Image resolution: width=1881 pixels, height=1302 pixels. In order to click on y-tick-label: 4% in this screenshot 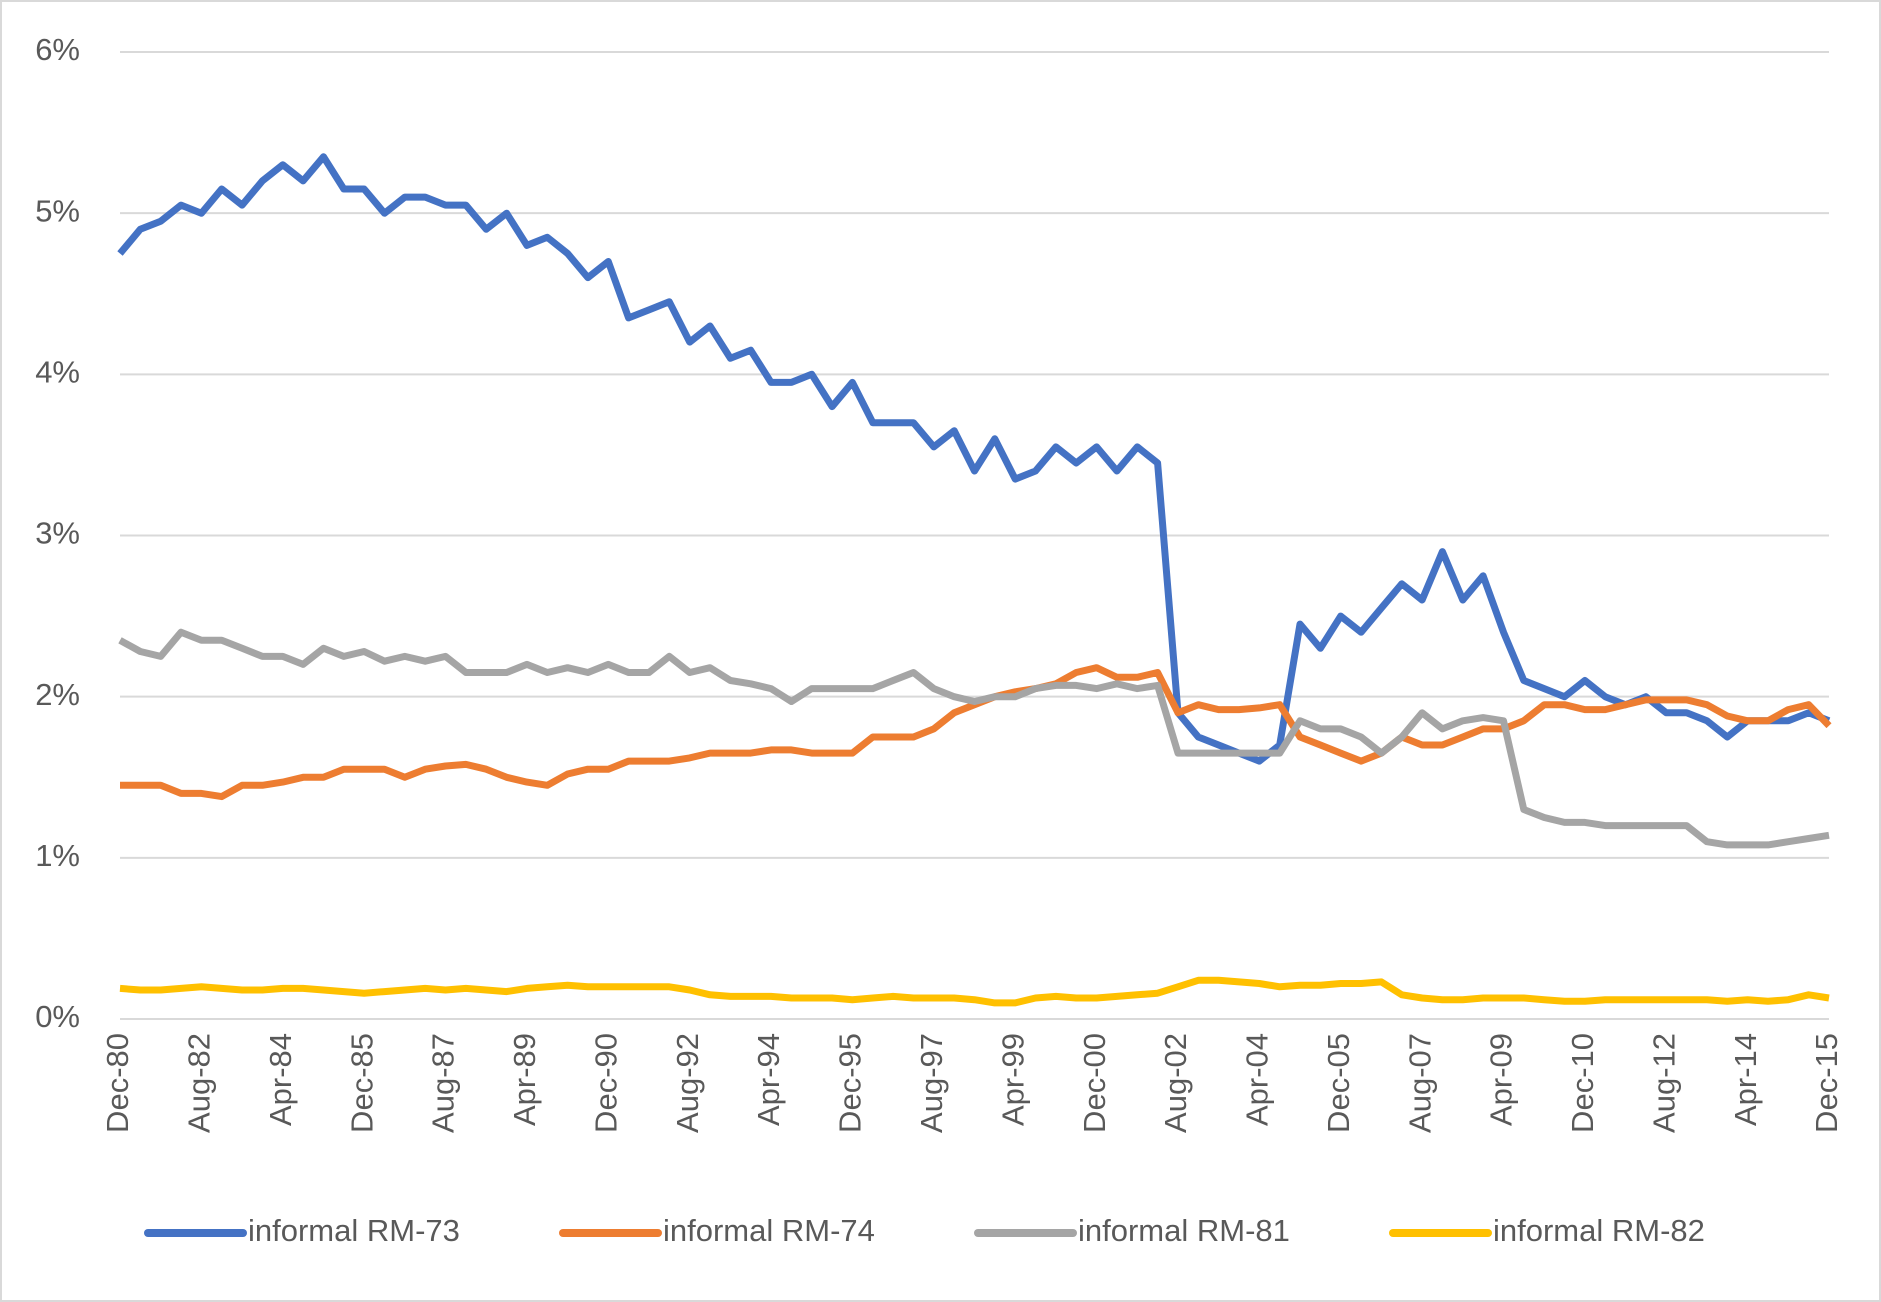, I will do `click(57, 372)`.